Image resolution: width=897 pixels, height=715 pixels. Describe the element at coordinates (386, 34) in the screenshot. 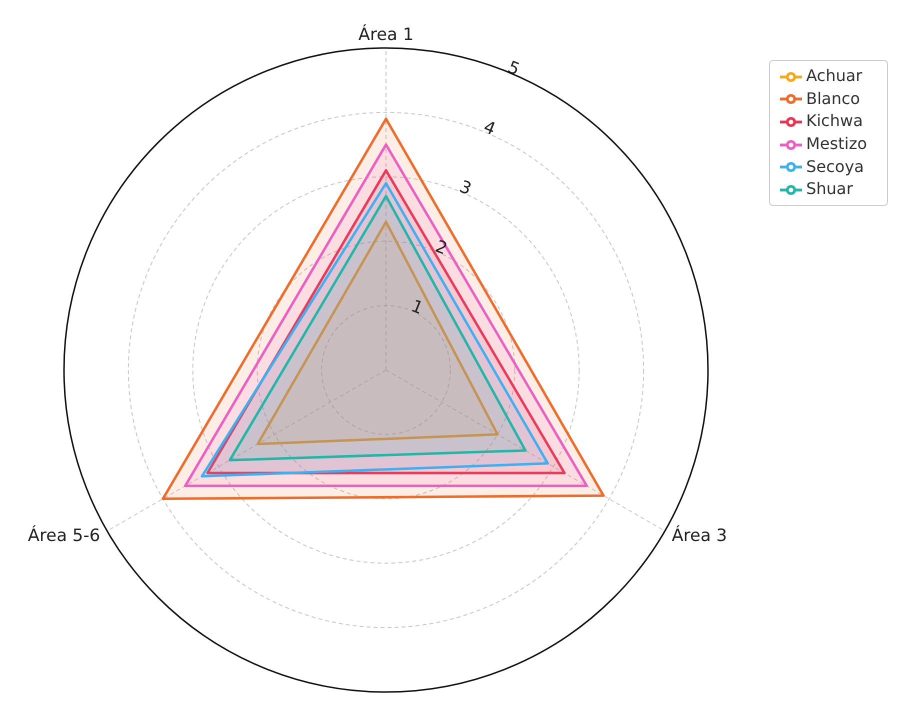

I see `spoke-label: Área 1` at that location.